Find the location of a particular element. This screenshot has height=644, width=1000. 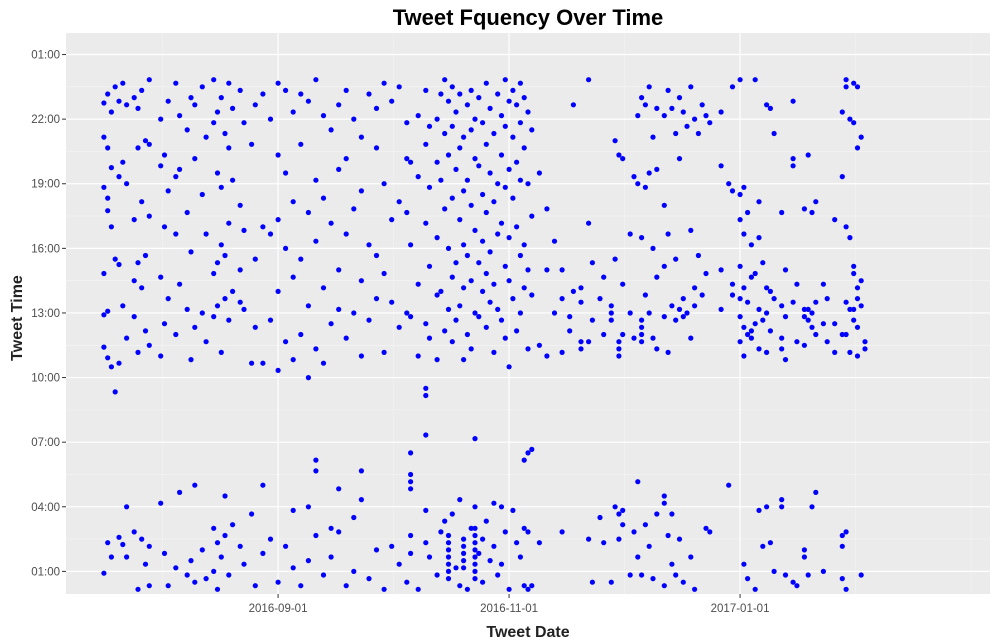

y-tick-label: 04:00 is located at coordinates (45, 508).